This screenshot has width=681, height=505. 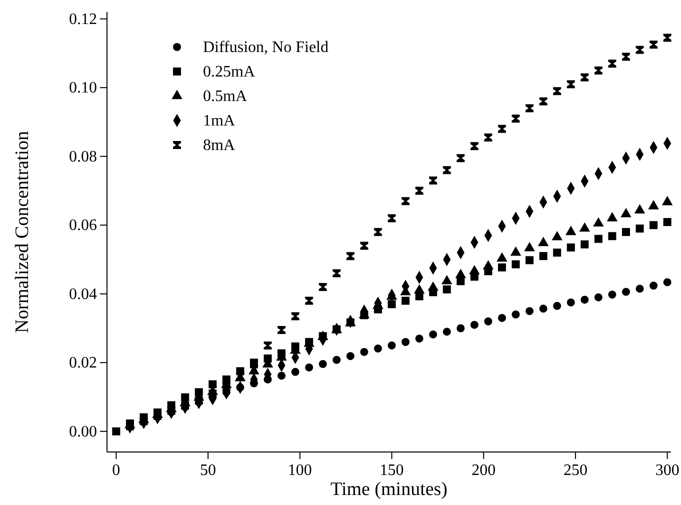 What do you see at coordinates (83, 88) in the screenshot?
I see `y-tick-label: 0.10` at bounding box center [83, 88].